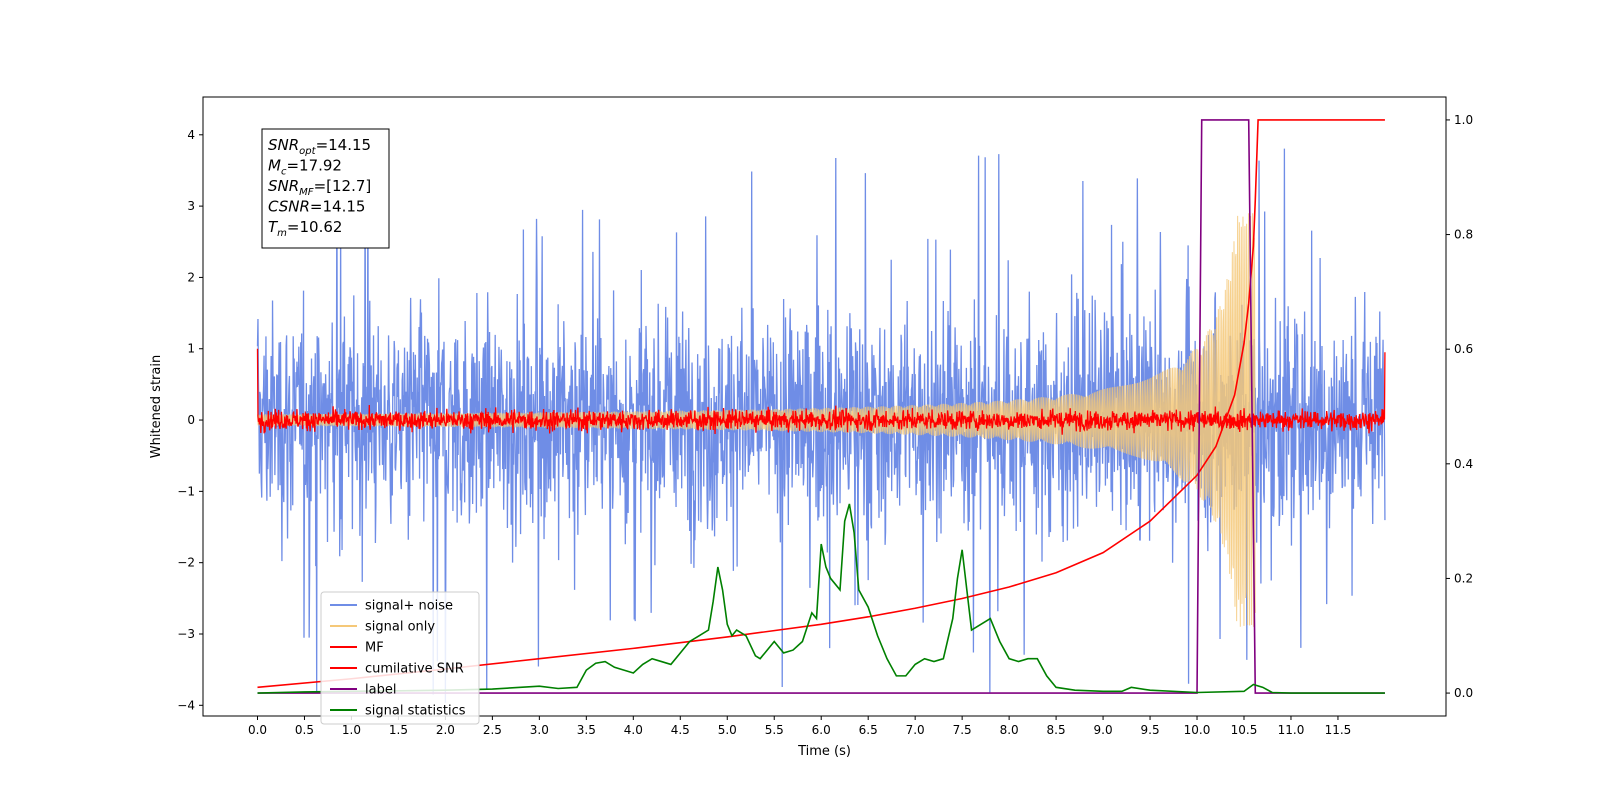  What do you see at coordinates (1463, 349) in the screenshot?
I see `y-right-tick-label: 0.6` at bounding box center [1463, 349].